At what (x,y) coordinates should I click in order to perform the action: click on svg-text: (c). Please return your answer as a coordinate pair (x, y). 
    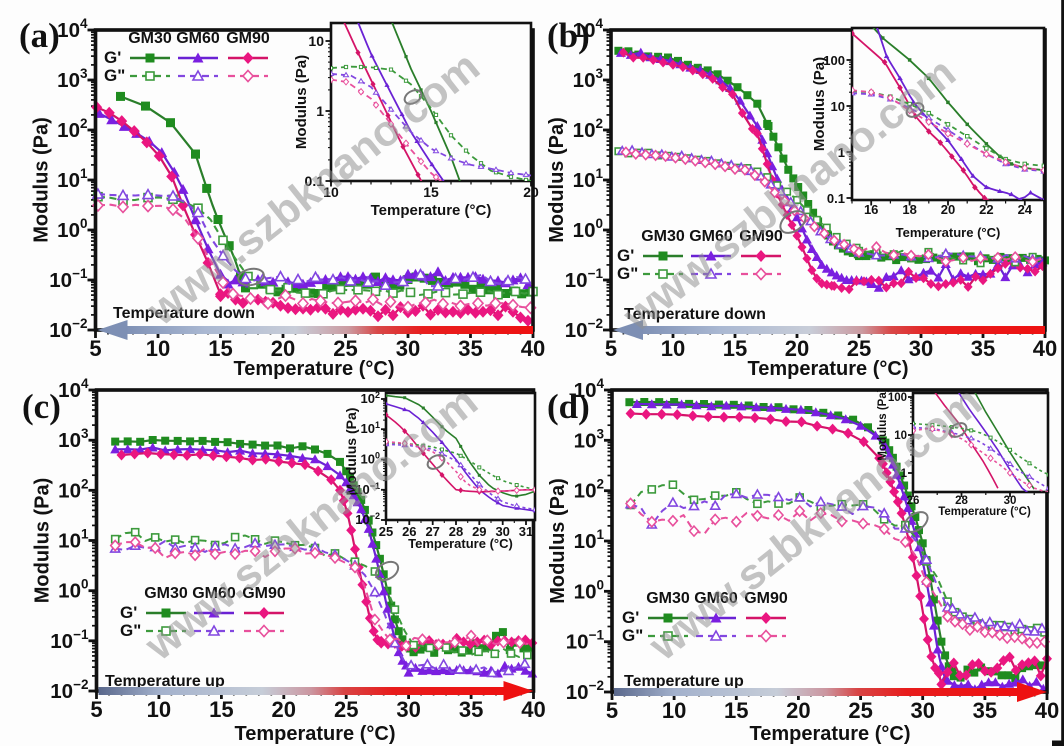
    Looking at the image, I should click on (41, 406).